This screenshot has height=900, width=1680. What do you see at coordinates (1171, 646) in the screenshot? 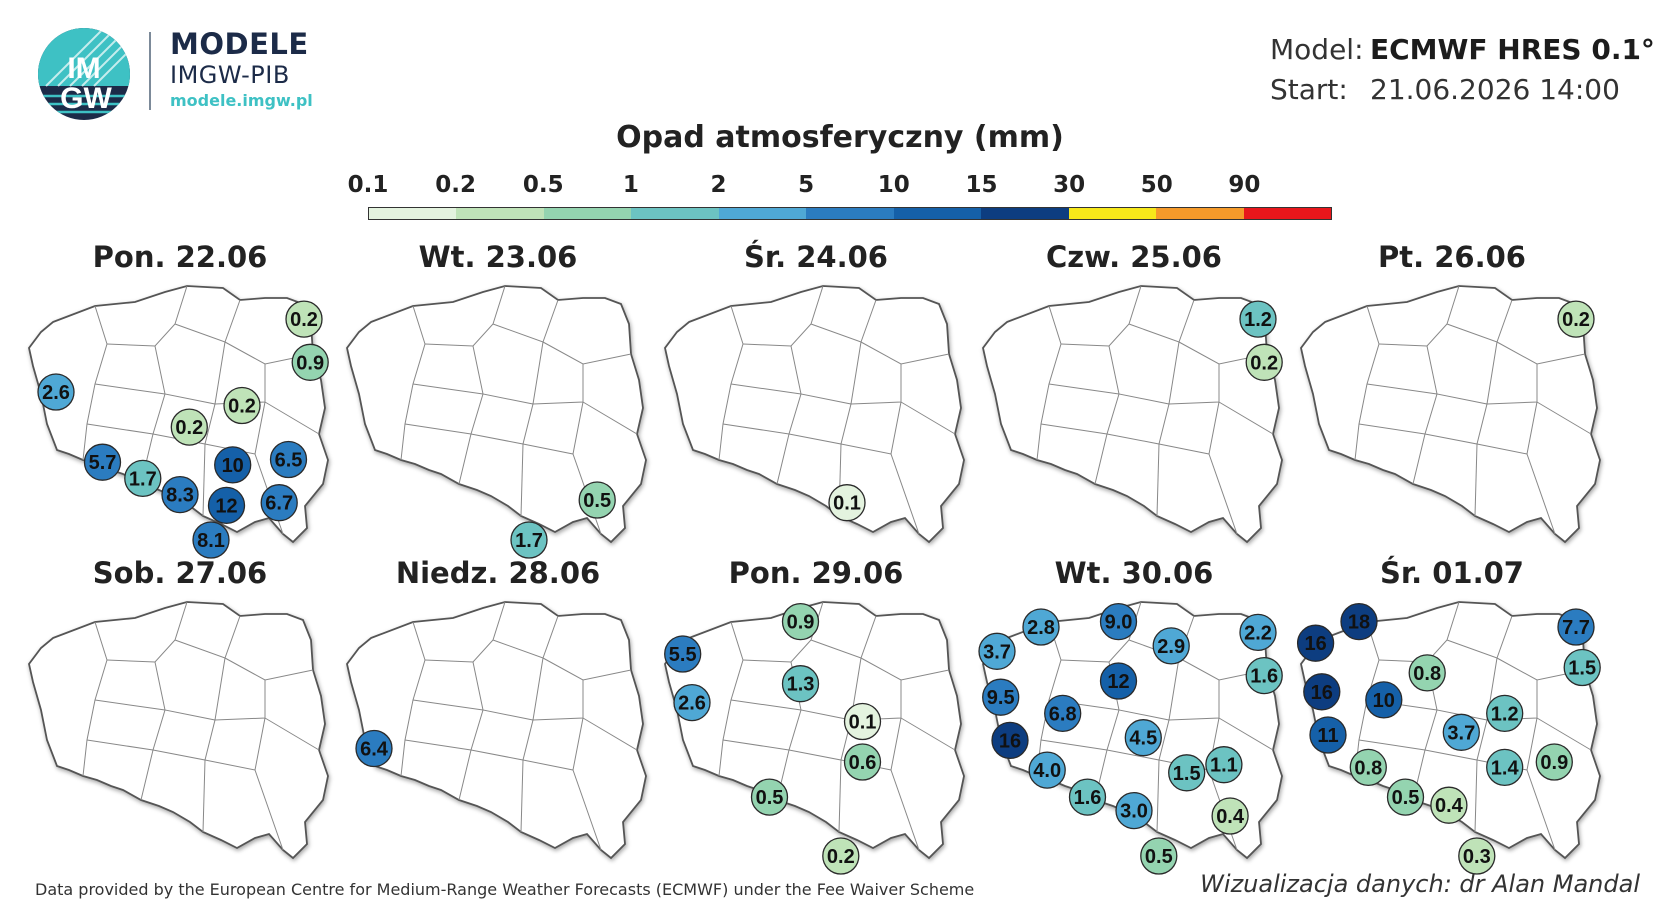
I see `precip-marker: 2.9` at bounding box center [1171, 646].